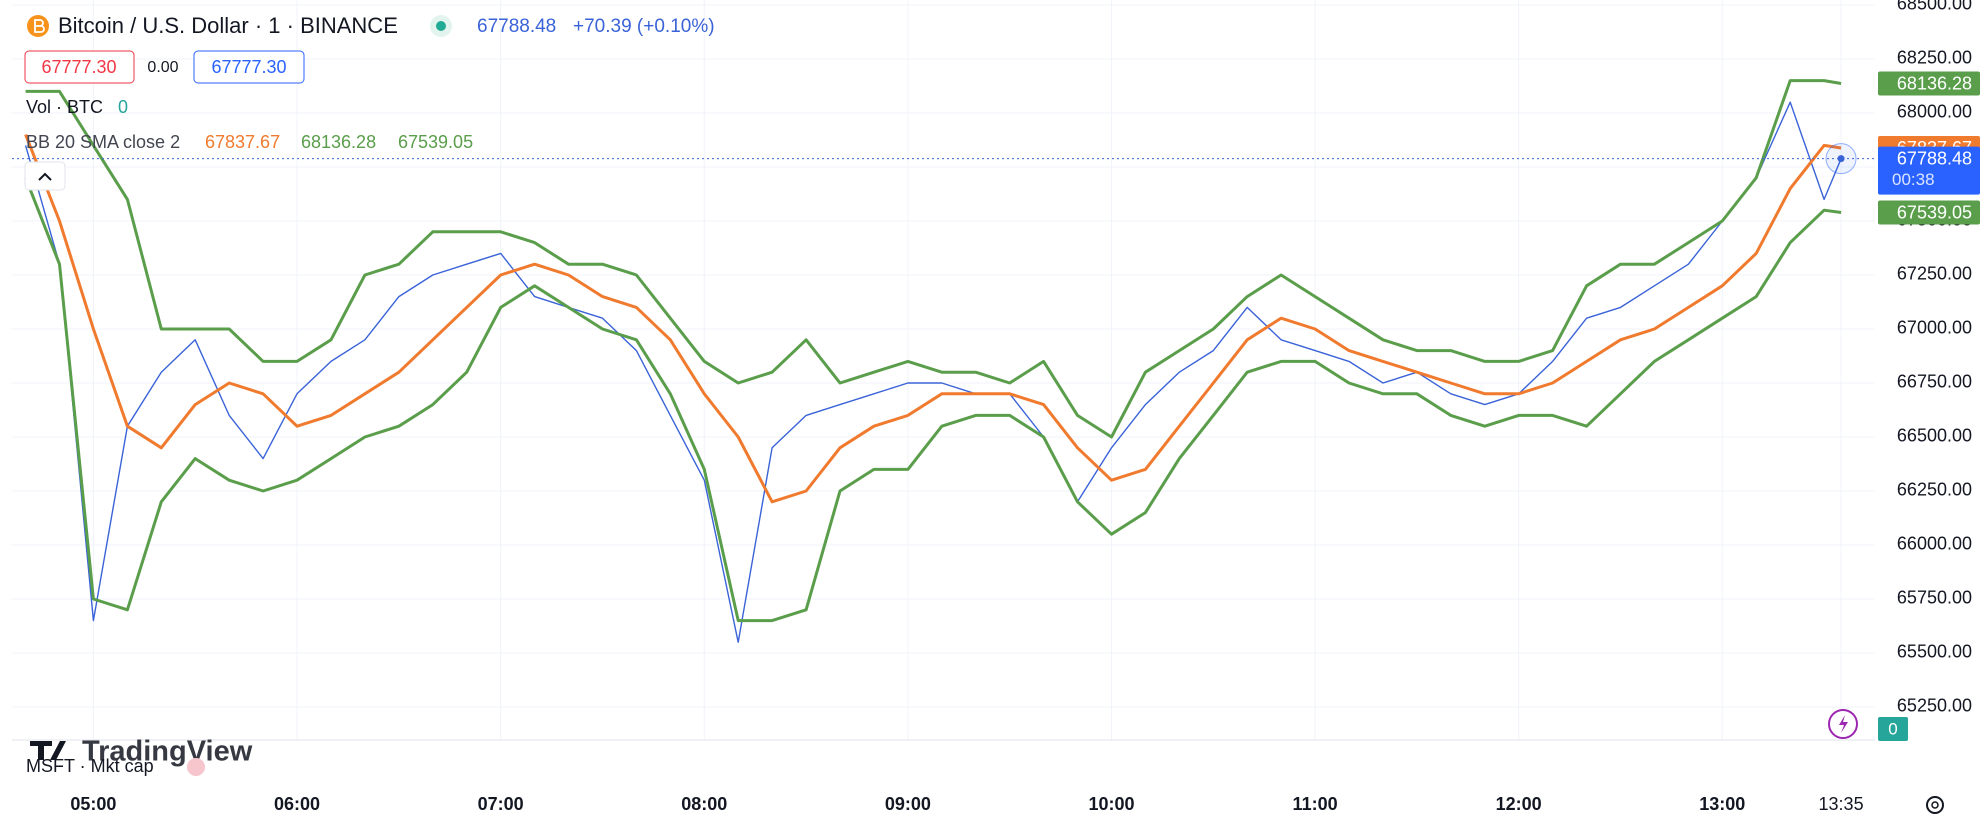  Describe the element at coordinates (1934, 706) in the screenshot. I see `y-tick-label: 65250.00` at that location.